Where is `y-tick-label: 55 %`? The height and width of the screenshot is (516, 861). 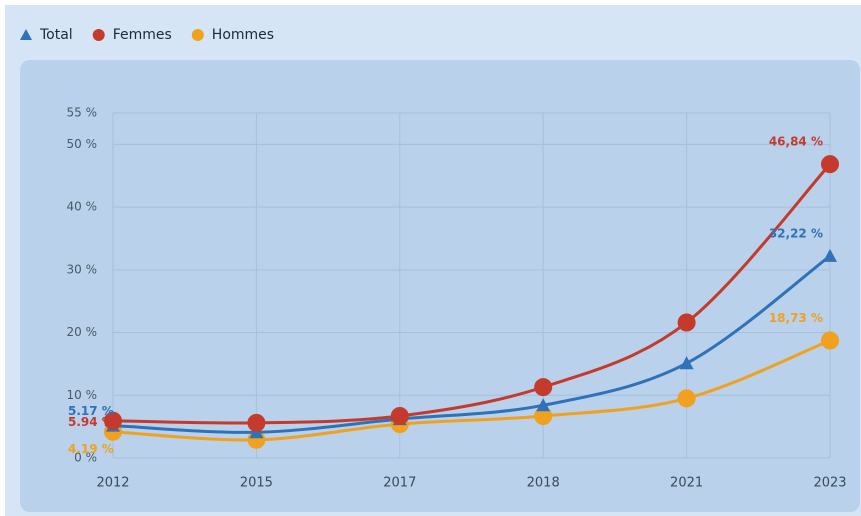 y-tick-label: 55 % is located at coordinates (82, 113).